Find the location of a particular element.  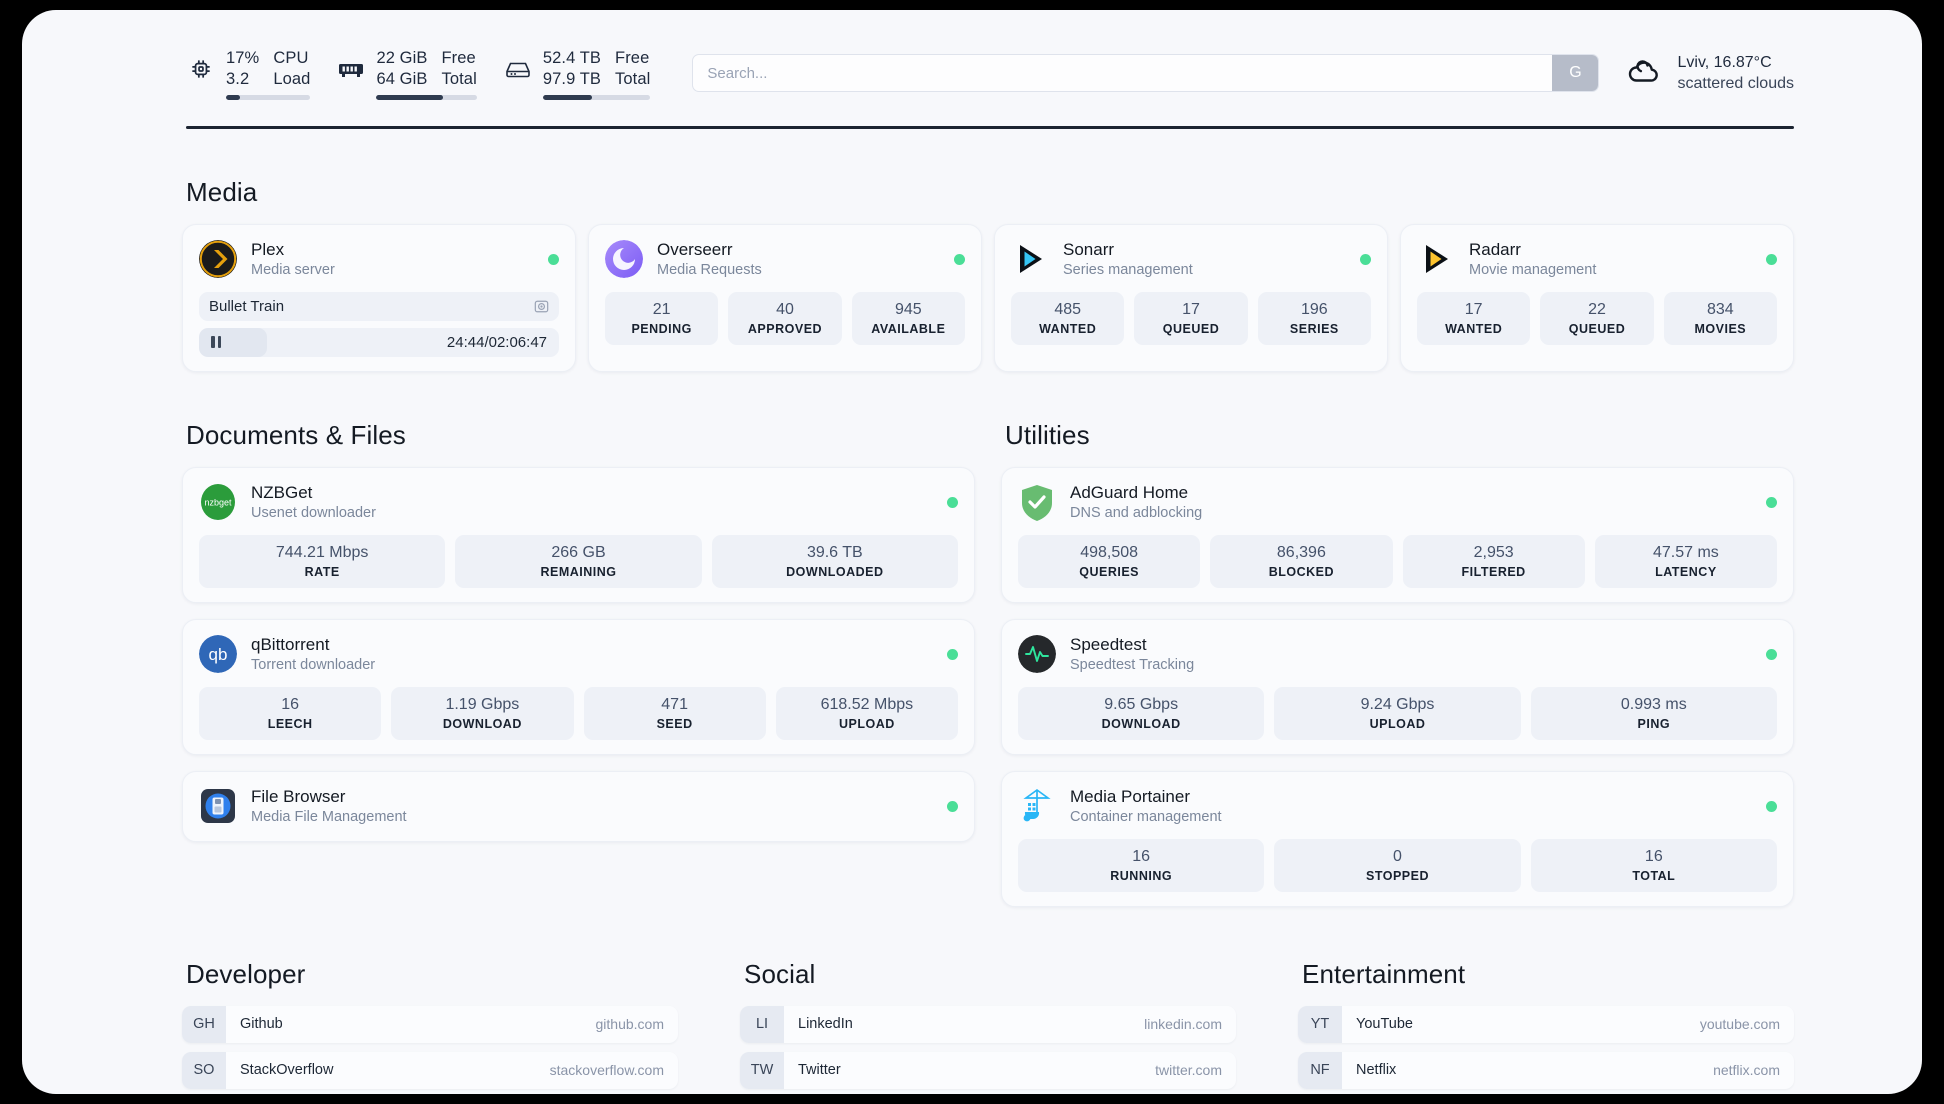

header-bar: 17% 3.2 CPU Load is located at coordinates (988, 73).